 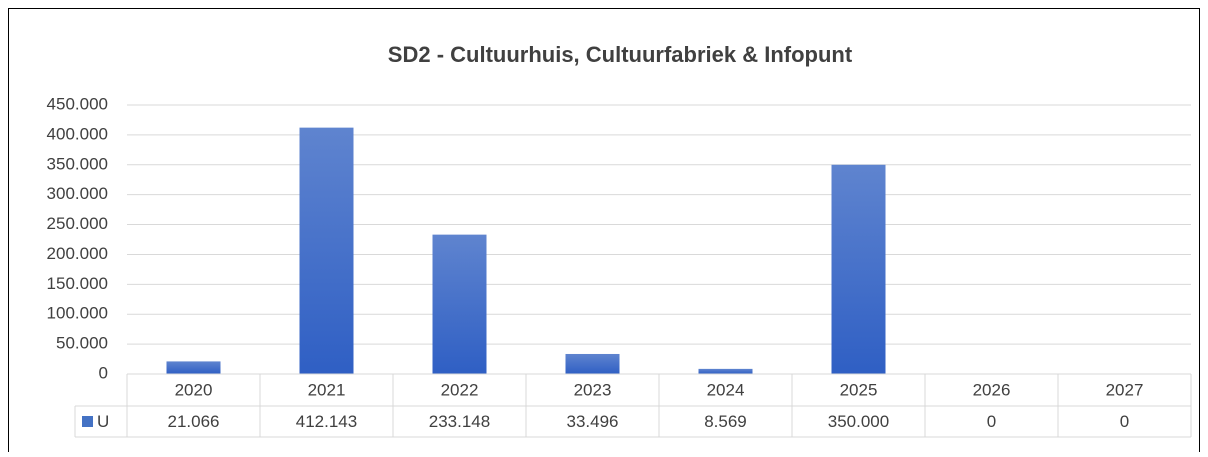 I want to click on data-table-value: 233.148, so click(x=459, y=421).